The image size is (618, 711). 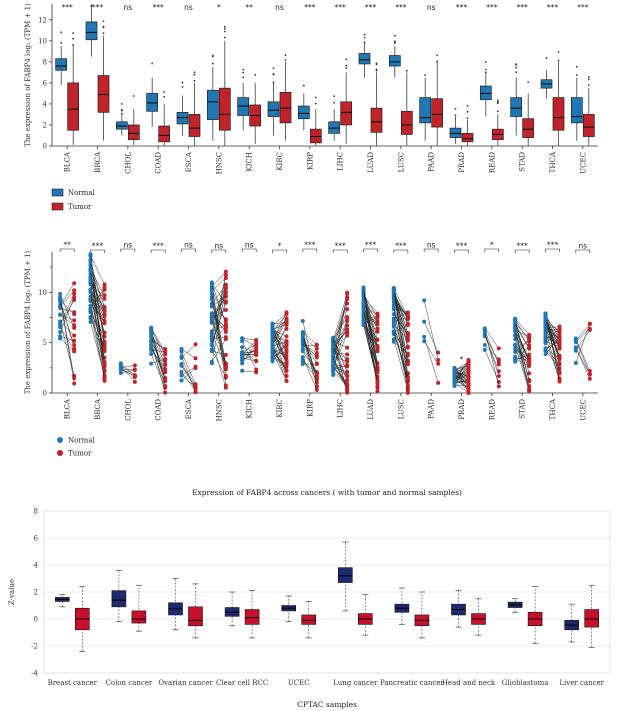 What do you see at coordinates (188, 368) in the screenshot?
I see `pairs-esca` at bounding box center [188, 368].